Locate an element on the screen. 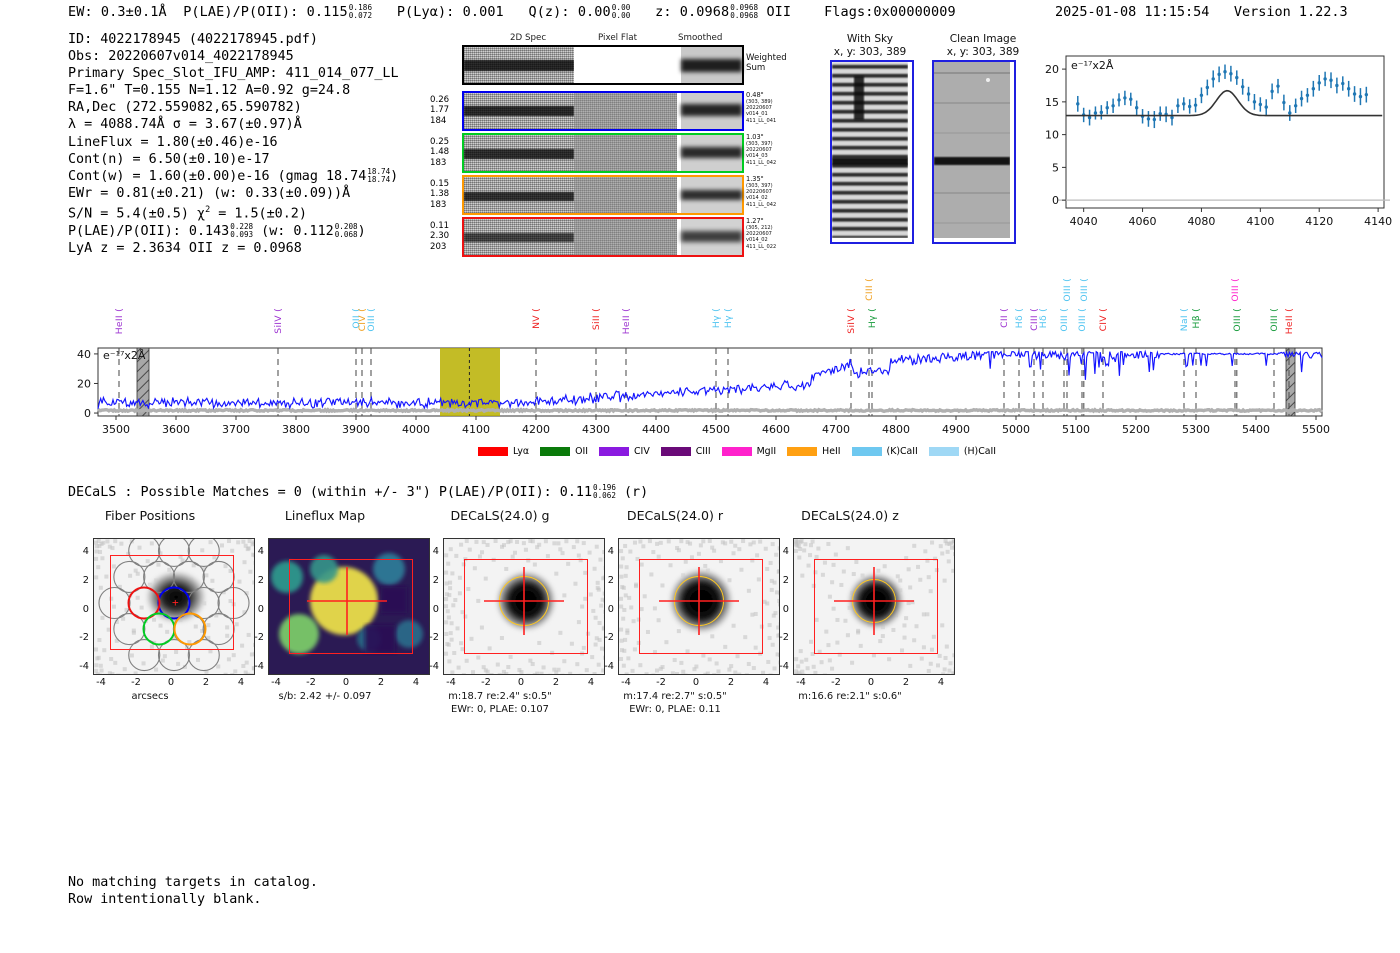 This screenshot has width=1400, height=953. fiber2-smoothed is located at coordinates (711, 153).